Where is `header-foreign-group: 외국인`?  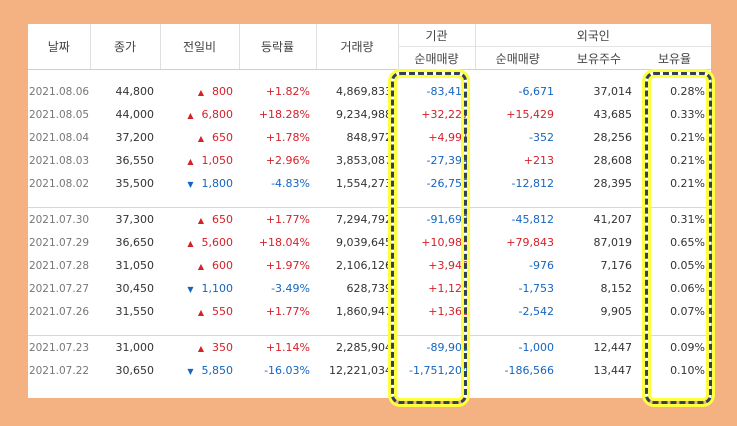
header-foreign-group: 외국인 is located at coordinates (593, 35).